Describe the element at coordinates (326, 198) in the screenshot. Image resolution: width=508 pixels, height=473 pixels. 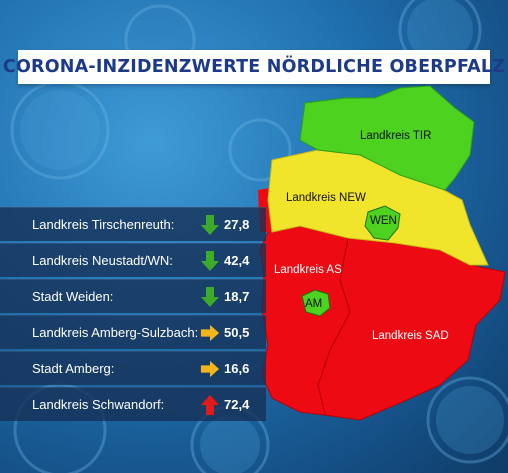
I see `label-new: Landkreis NEW` at that location.